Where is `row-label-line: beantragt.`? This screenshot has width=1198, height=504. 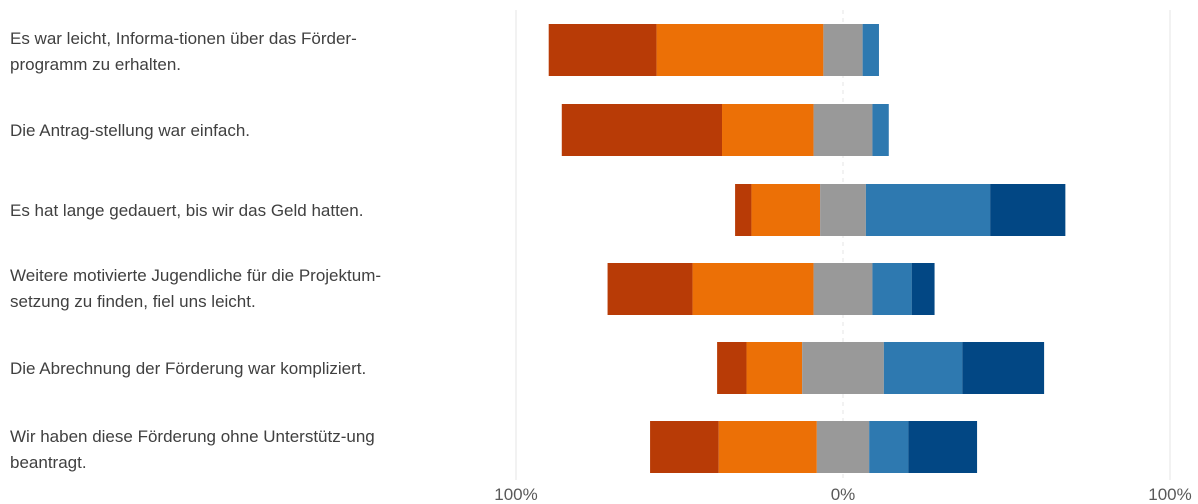 row-label-line: beantragt. is located at coordinates (48, 462).